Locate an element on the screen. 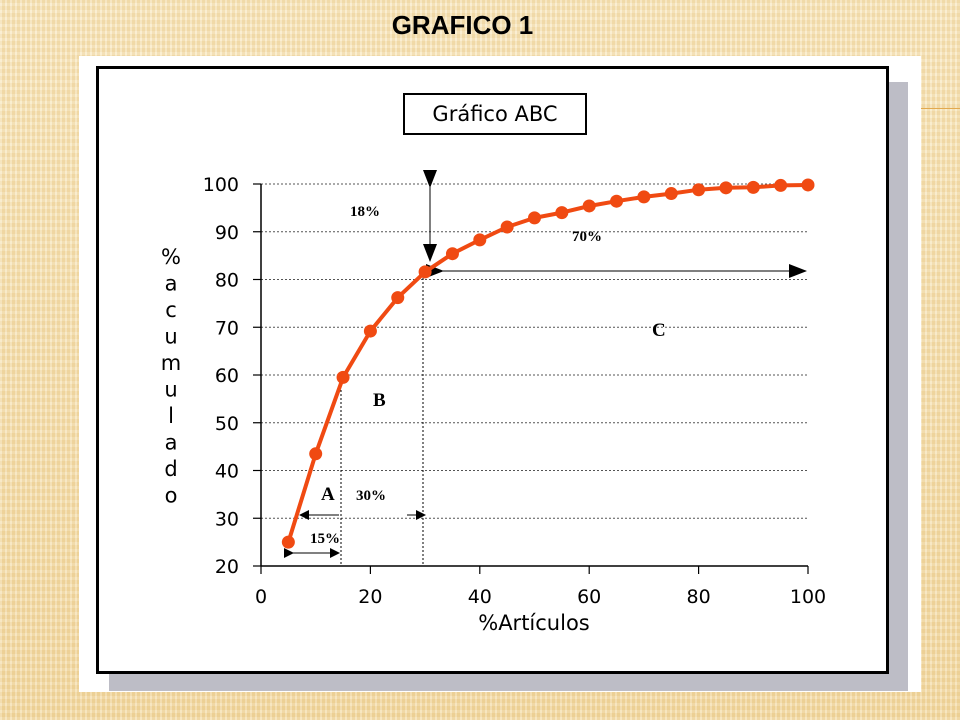 The height and width of the screenshot is (720, 960). x-tick-label: 20 is located at coordinates (370, 597).